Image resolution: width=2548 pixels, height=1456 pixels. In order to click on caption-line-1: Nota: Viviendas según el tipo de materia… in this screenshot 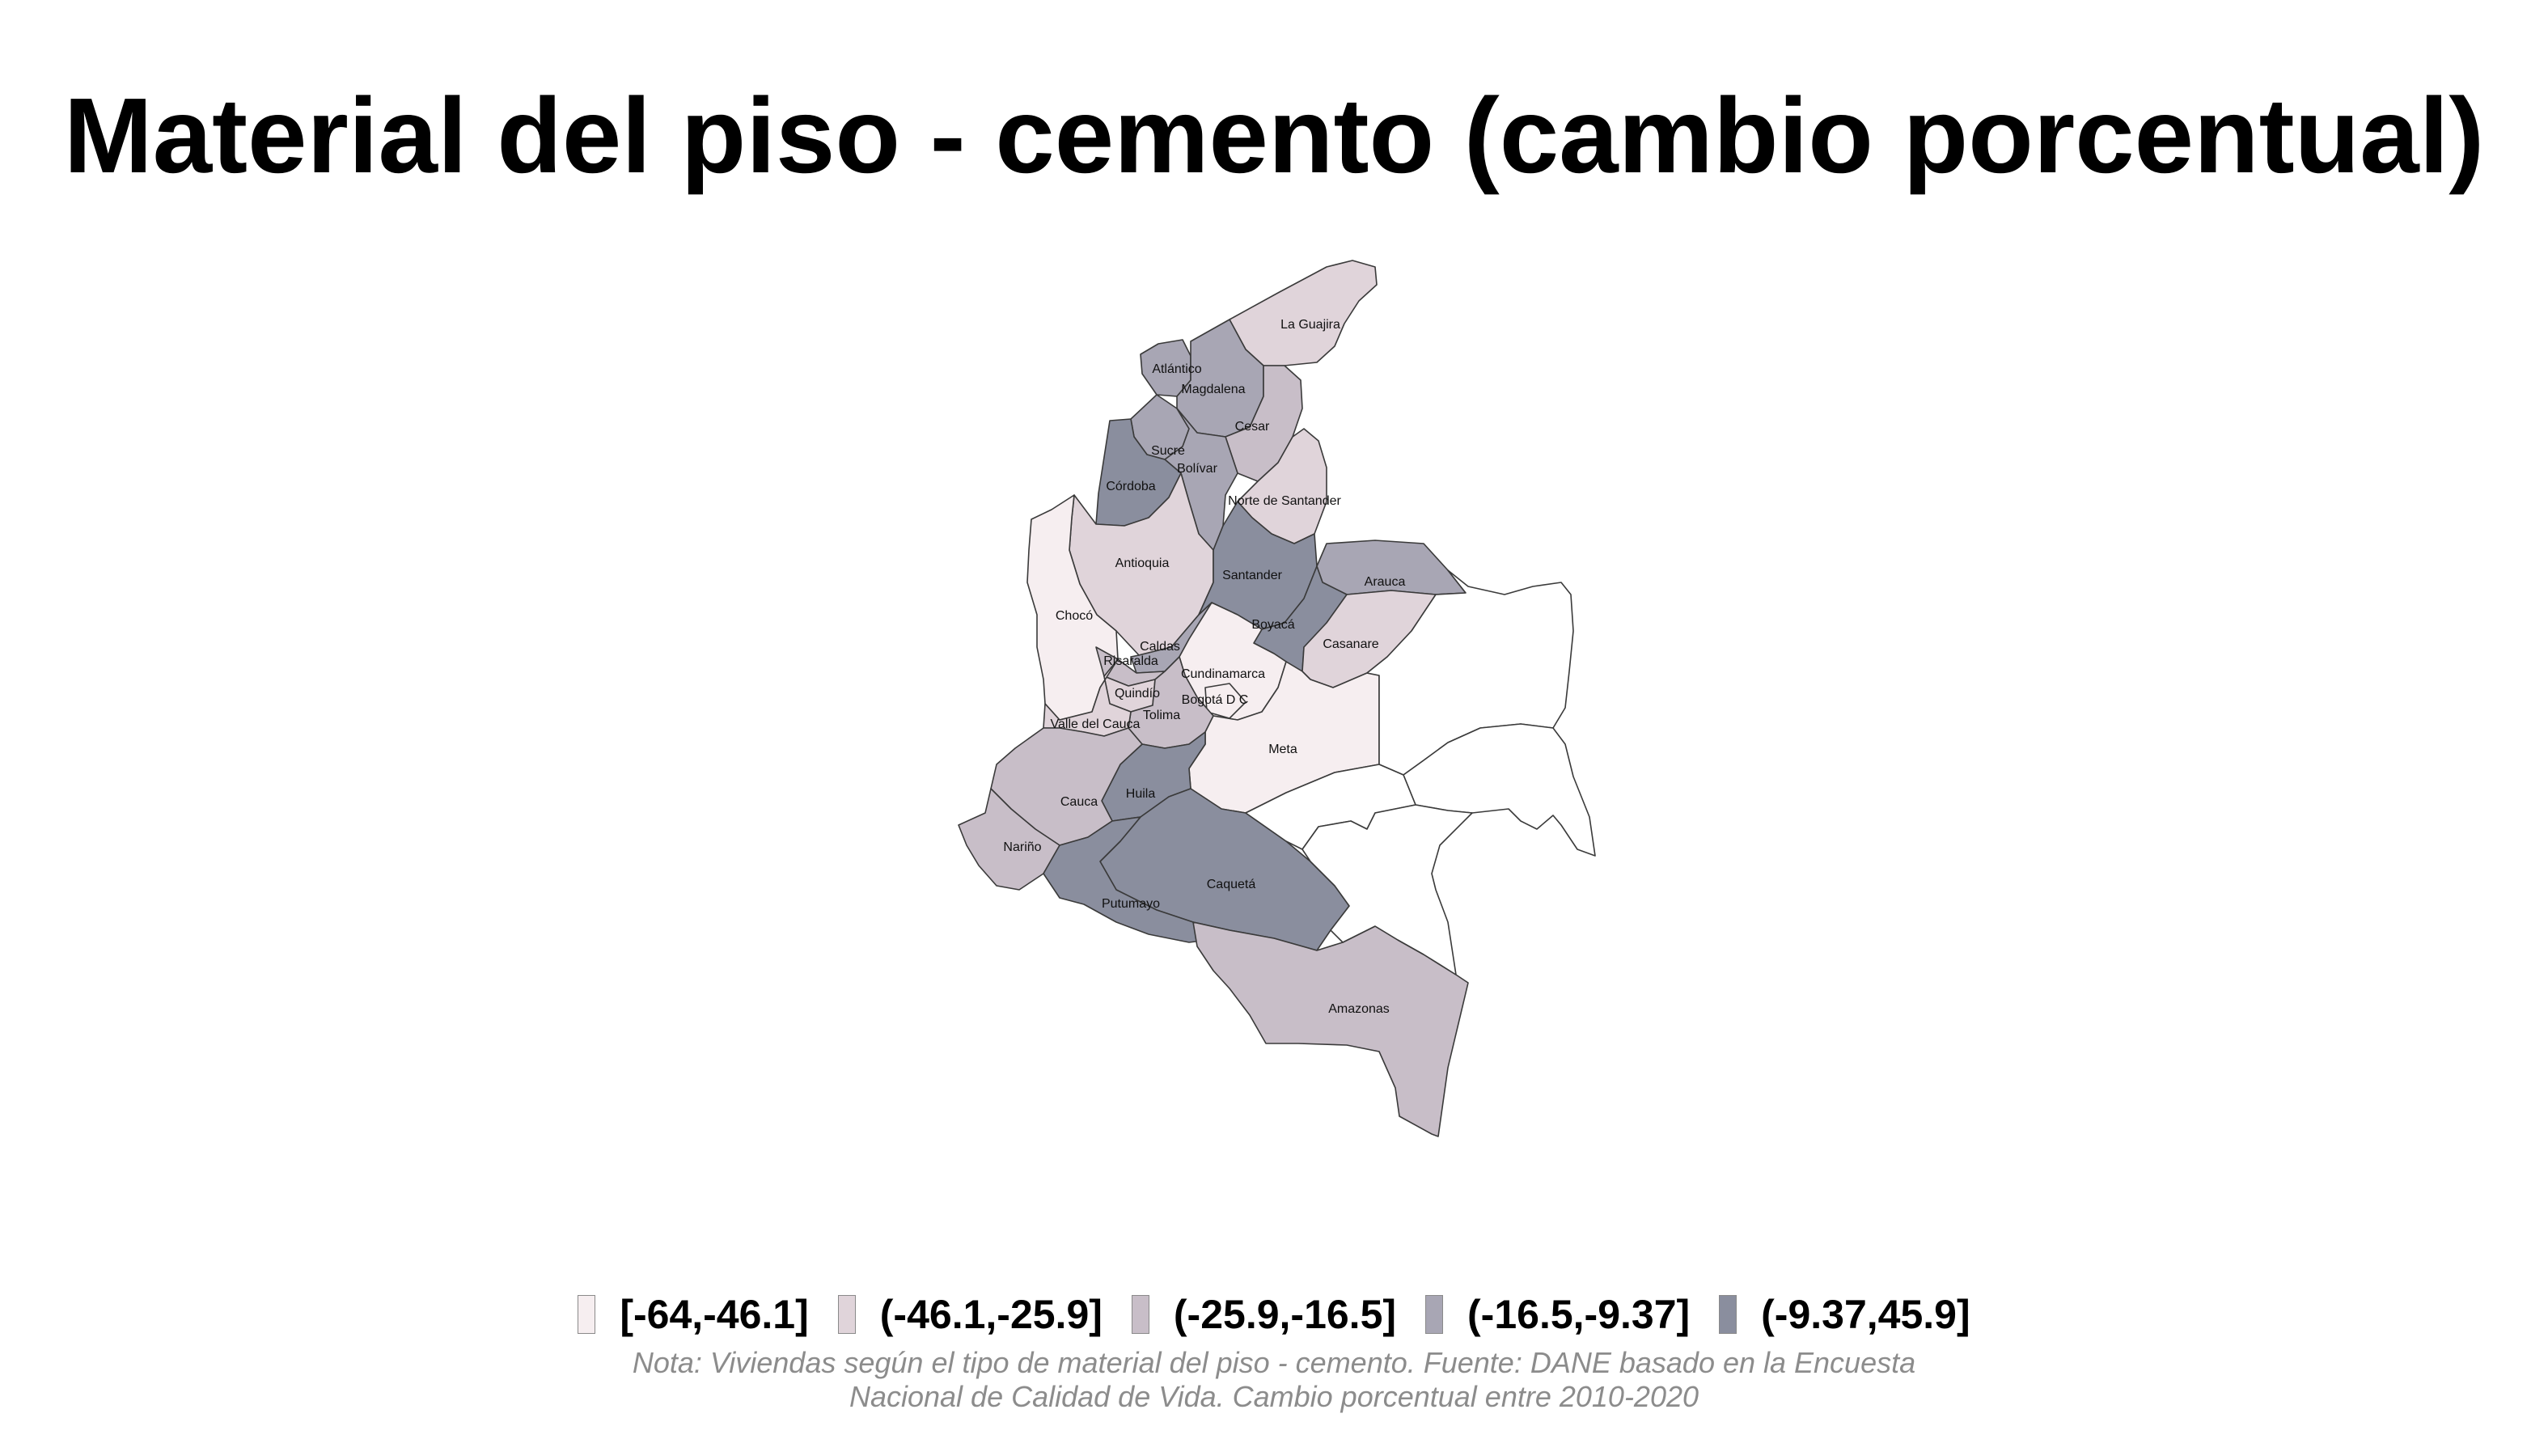, I will do `click(1274, 1362)`.